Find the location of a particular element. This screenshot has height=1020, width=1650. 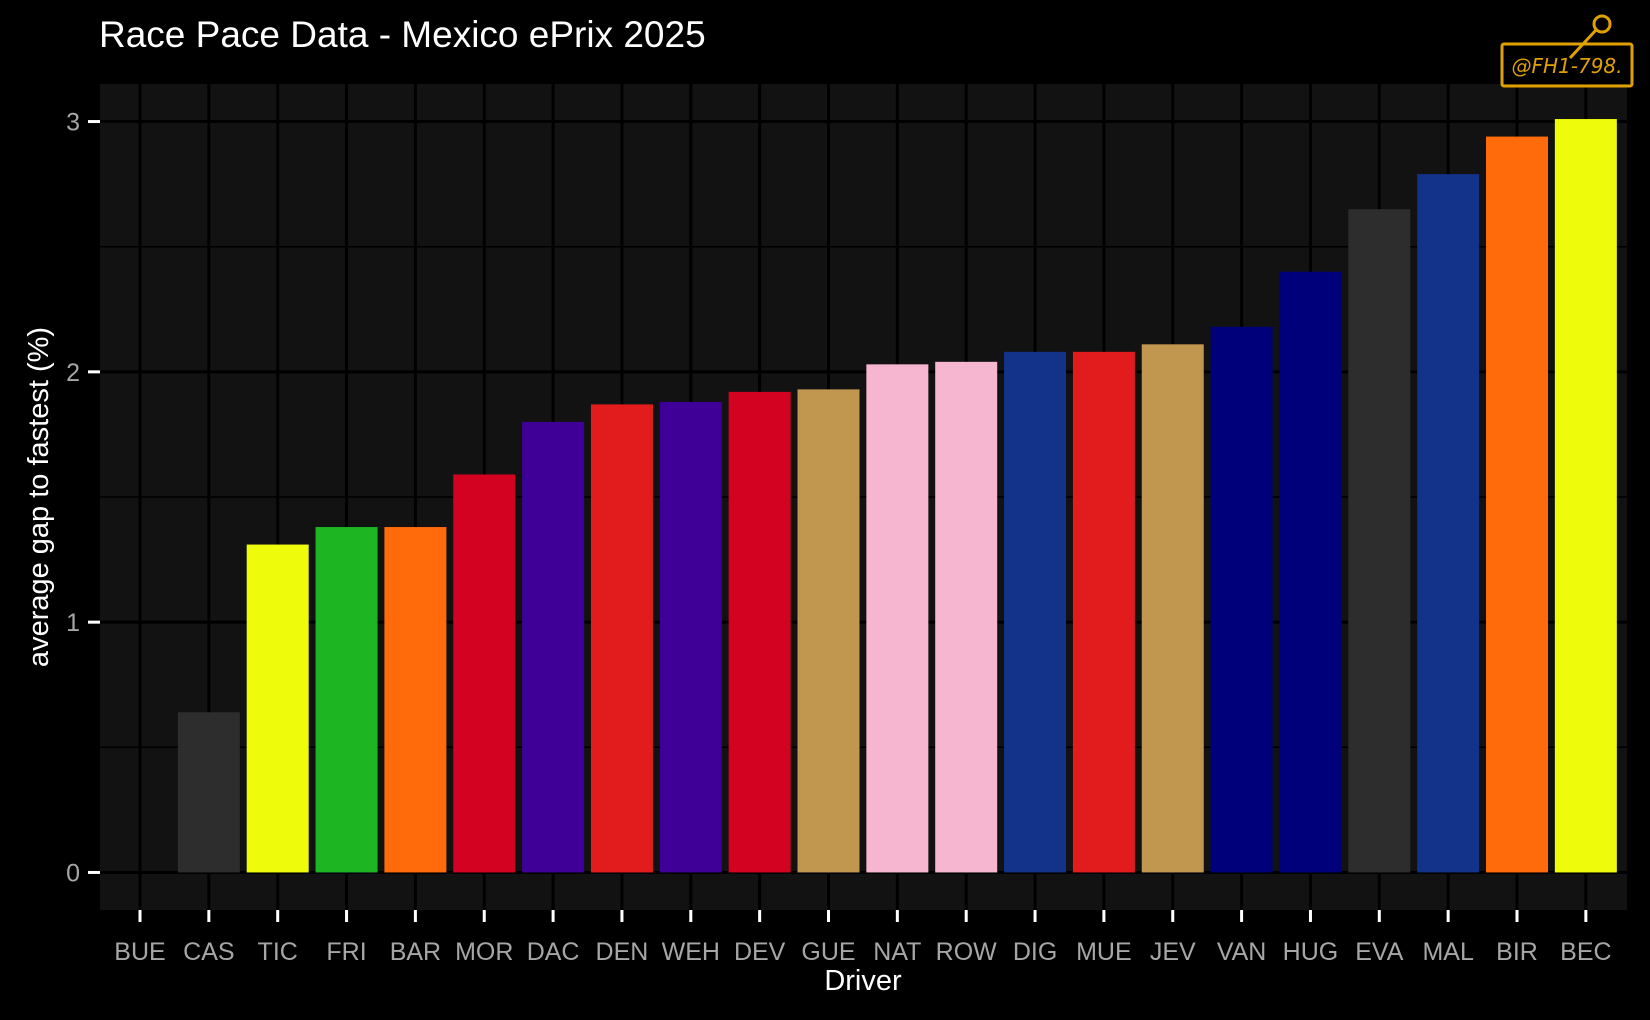

bar-bar is located at coordinates (415, 700).